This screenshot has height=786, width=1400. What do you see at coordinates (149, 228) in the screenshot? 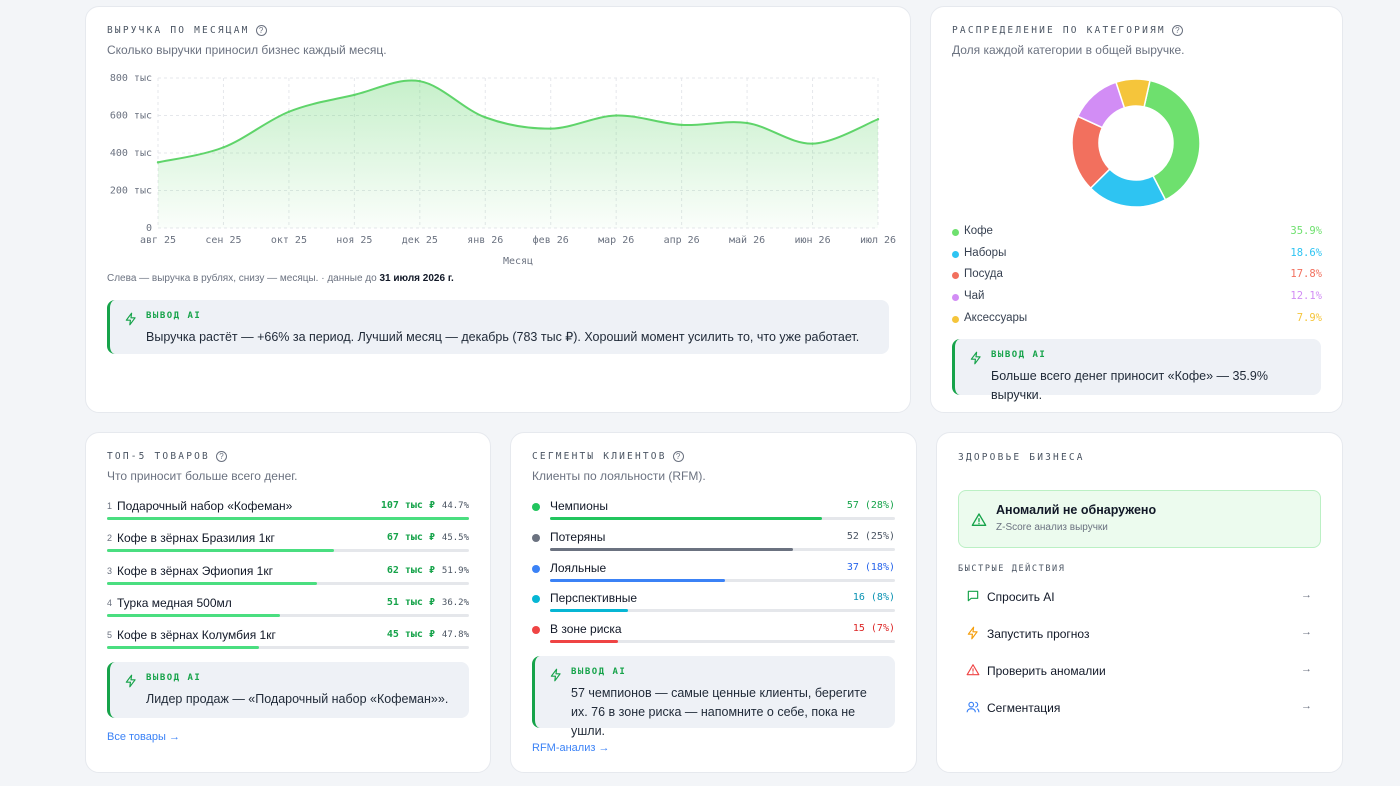
I see `y-tick-label: 0` at bounding box center [149, 228].